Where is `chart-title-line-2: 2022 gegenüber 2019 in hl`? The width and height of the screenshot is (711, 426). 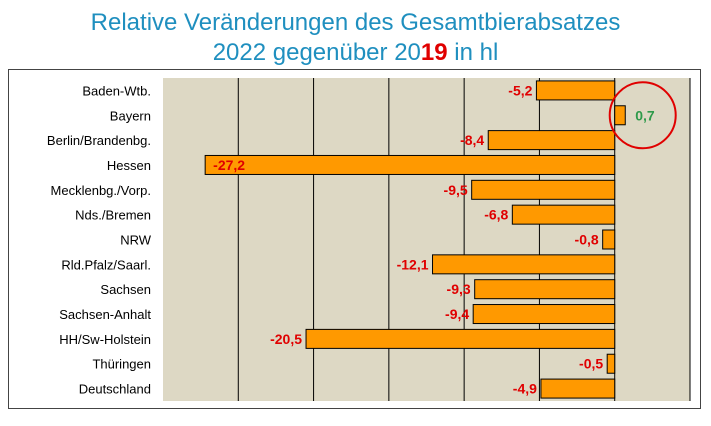
chart-title-line-2: 2022 gegenüber 2019 in hl is located at coordinates (355, 53).